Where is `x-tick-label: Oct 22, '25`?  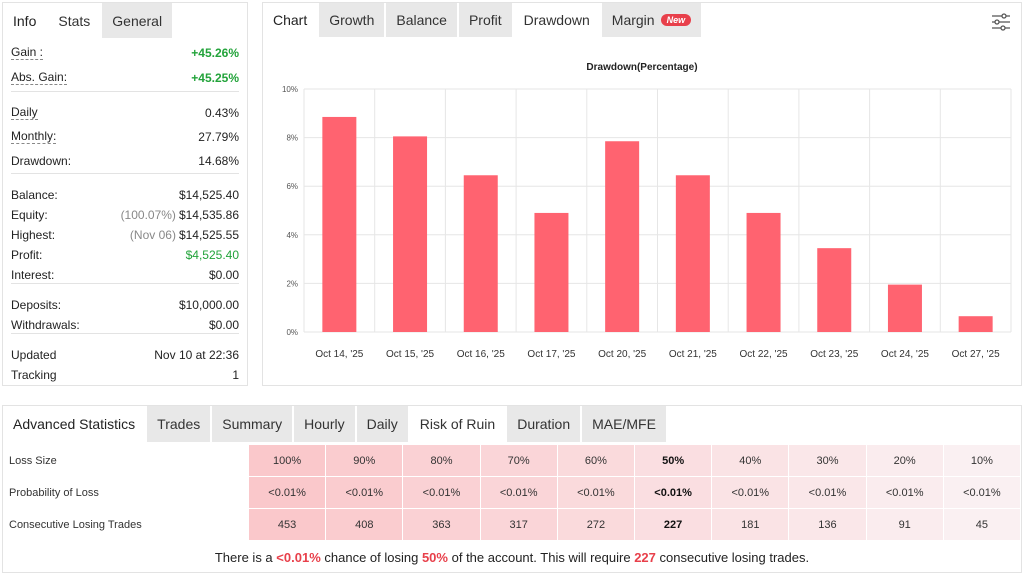
x-tick-label: Oct 22, '25 is located at coordinates (764, 354).